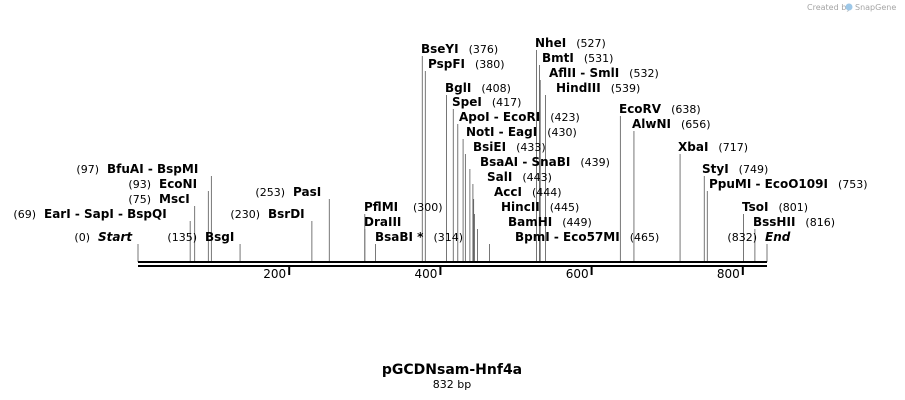 The width and height of the screenshot is (905, 400). What do you see at coordinates (525, 162) in the screenshot?
I see `site-name: BsaAI - SnaBI` at bounding box center [525, 162].